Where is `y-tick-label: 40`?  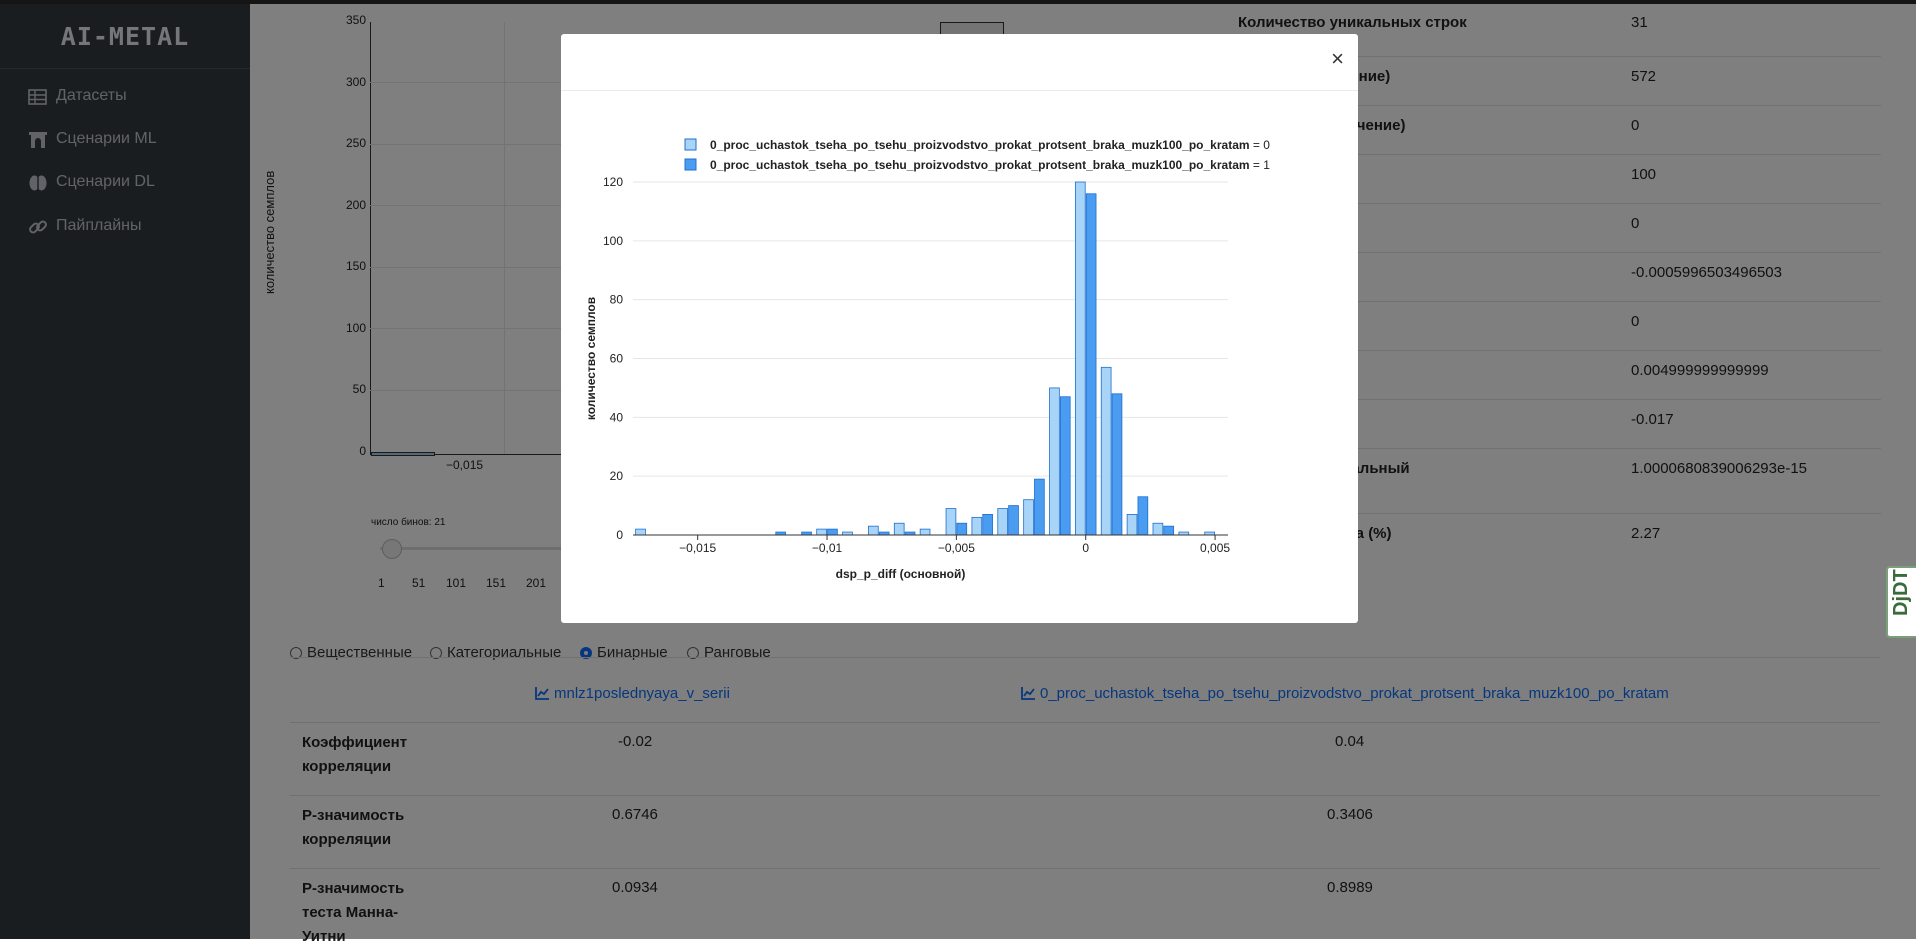
y-tick-label: 40 is located at coordinates (617, 417).